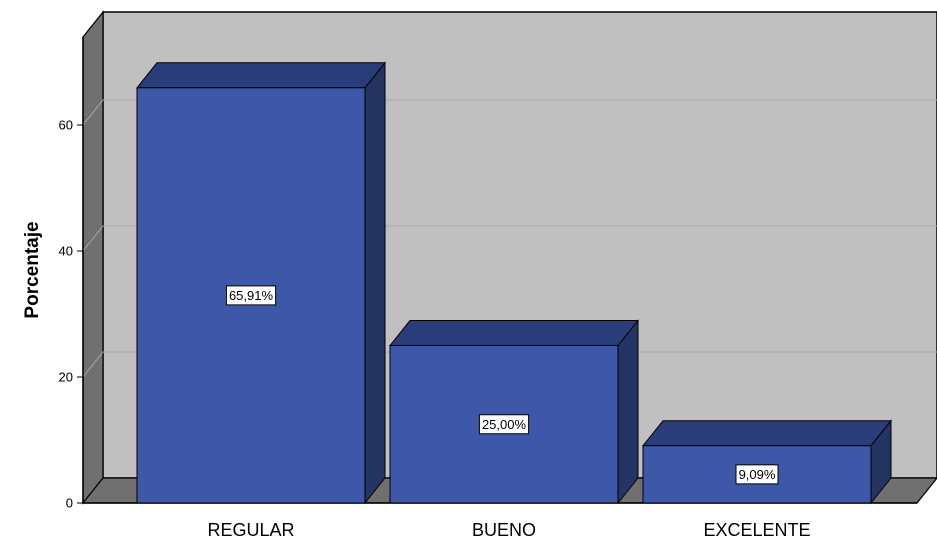 The height and width of the screenshot is (542, 937). I want to click on data-label: 9,09%, so click(757, 474).